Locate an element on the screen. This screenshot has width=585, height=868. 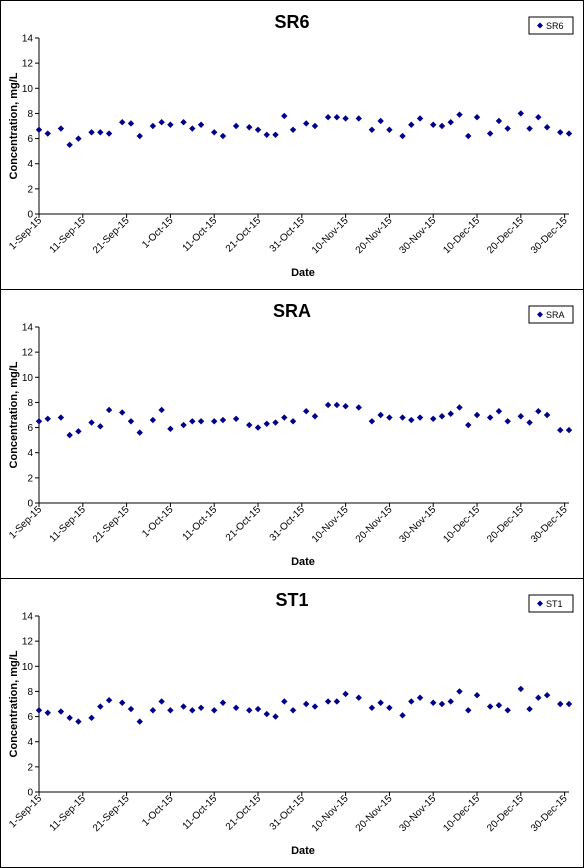
y-axis-title: Concentration, mg/L is located at coordinates (14, 125).